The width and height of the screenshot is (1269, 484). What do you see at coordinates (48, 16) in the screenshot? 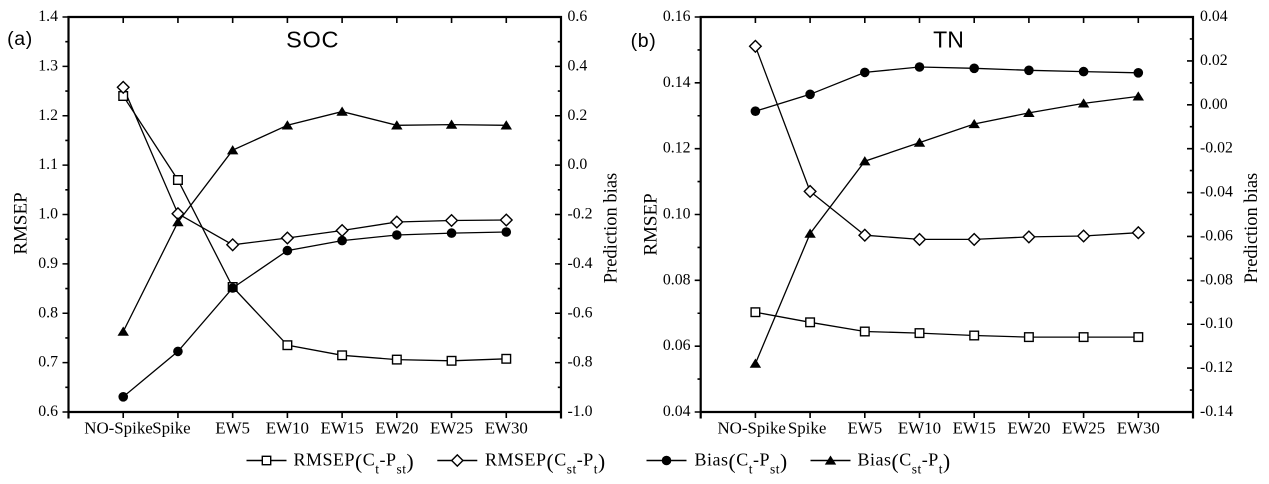
I see `svg-text: 1.4` at bounding box center [48, 16].